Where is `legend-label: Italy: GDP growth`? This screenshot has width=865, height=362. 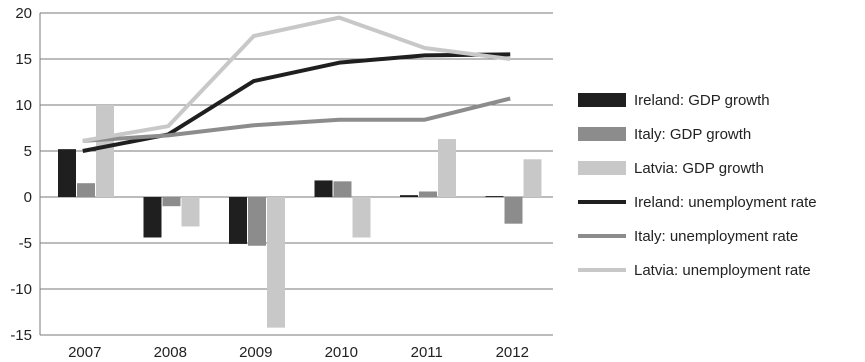 legend-label: Italy: GDP growth is located at coordinates (692, 134).